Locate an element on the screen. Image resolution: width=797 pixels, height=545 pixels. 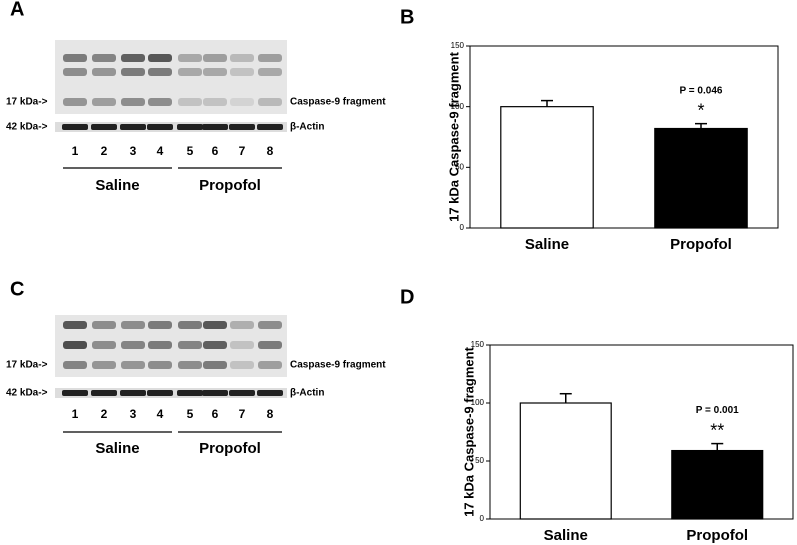
plot-frame is located at coordinates (624, 137).